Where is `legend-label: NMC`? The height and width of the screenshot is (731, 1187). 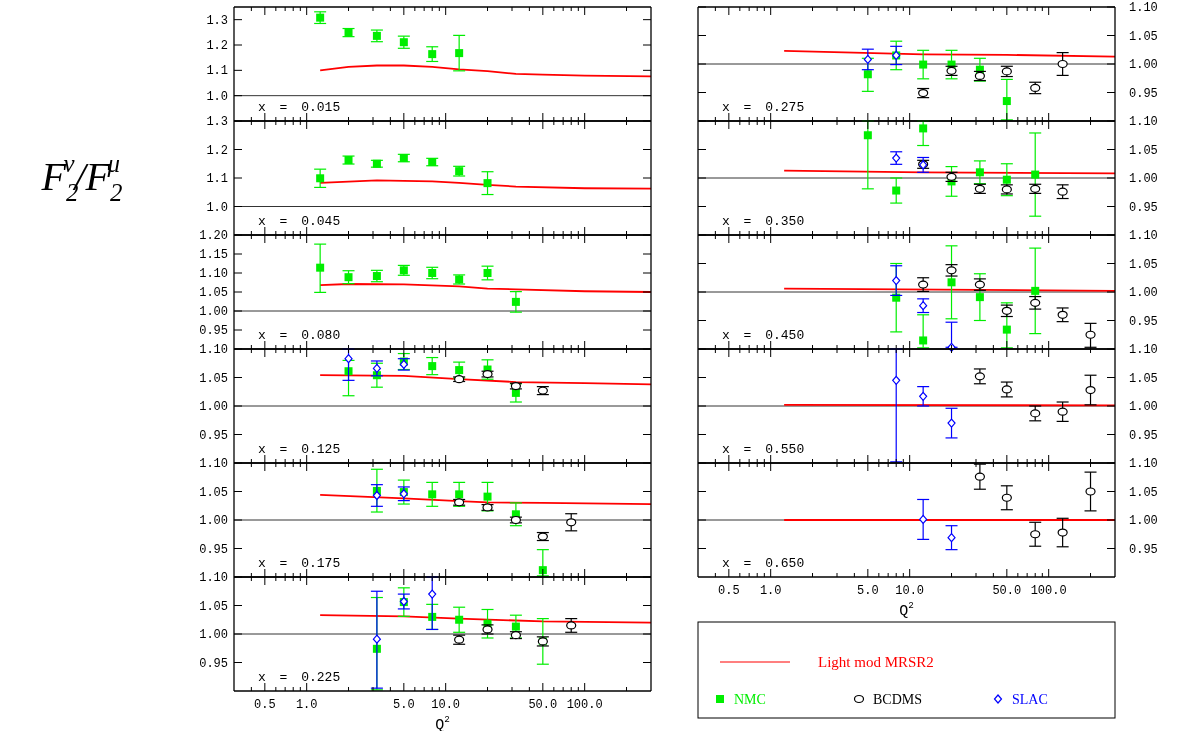 legend-label: NMC is located at coordinates (750, 699).